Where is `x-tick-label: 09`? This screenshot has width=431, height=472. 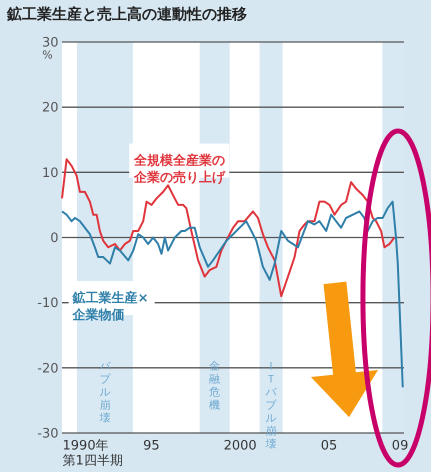 x-tick-label: 09 is located at coordinates (400, 446).